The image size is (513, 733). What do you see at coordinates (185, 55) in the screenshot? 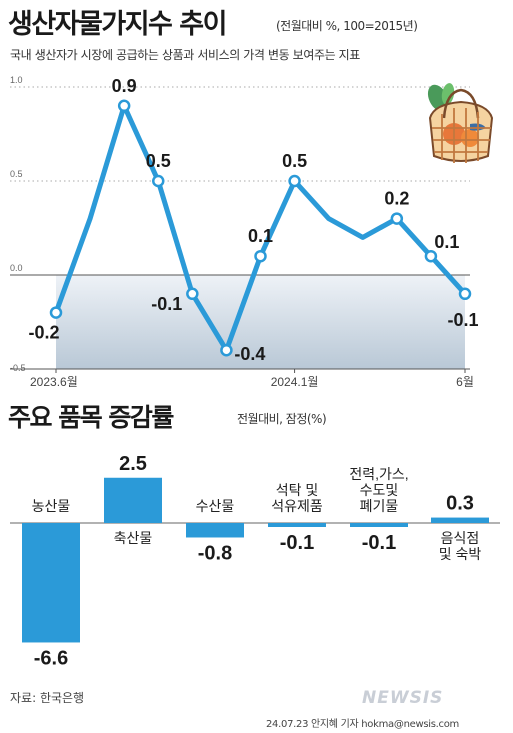
I see `page-subtitle: 국내 생산자가 시장에 공급하는 상품과 서비스의 가격 변동 보여주는 지표` at bounding box center [185, 55].